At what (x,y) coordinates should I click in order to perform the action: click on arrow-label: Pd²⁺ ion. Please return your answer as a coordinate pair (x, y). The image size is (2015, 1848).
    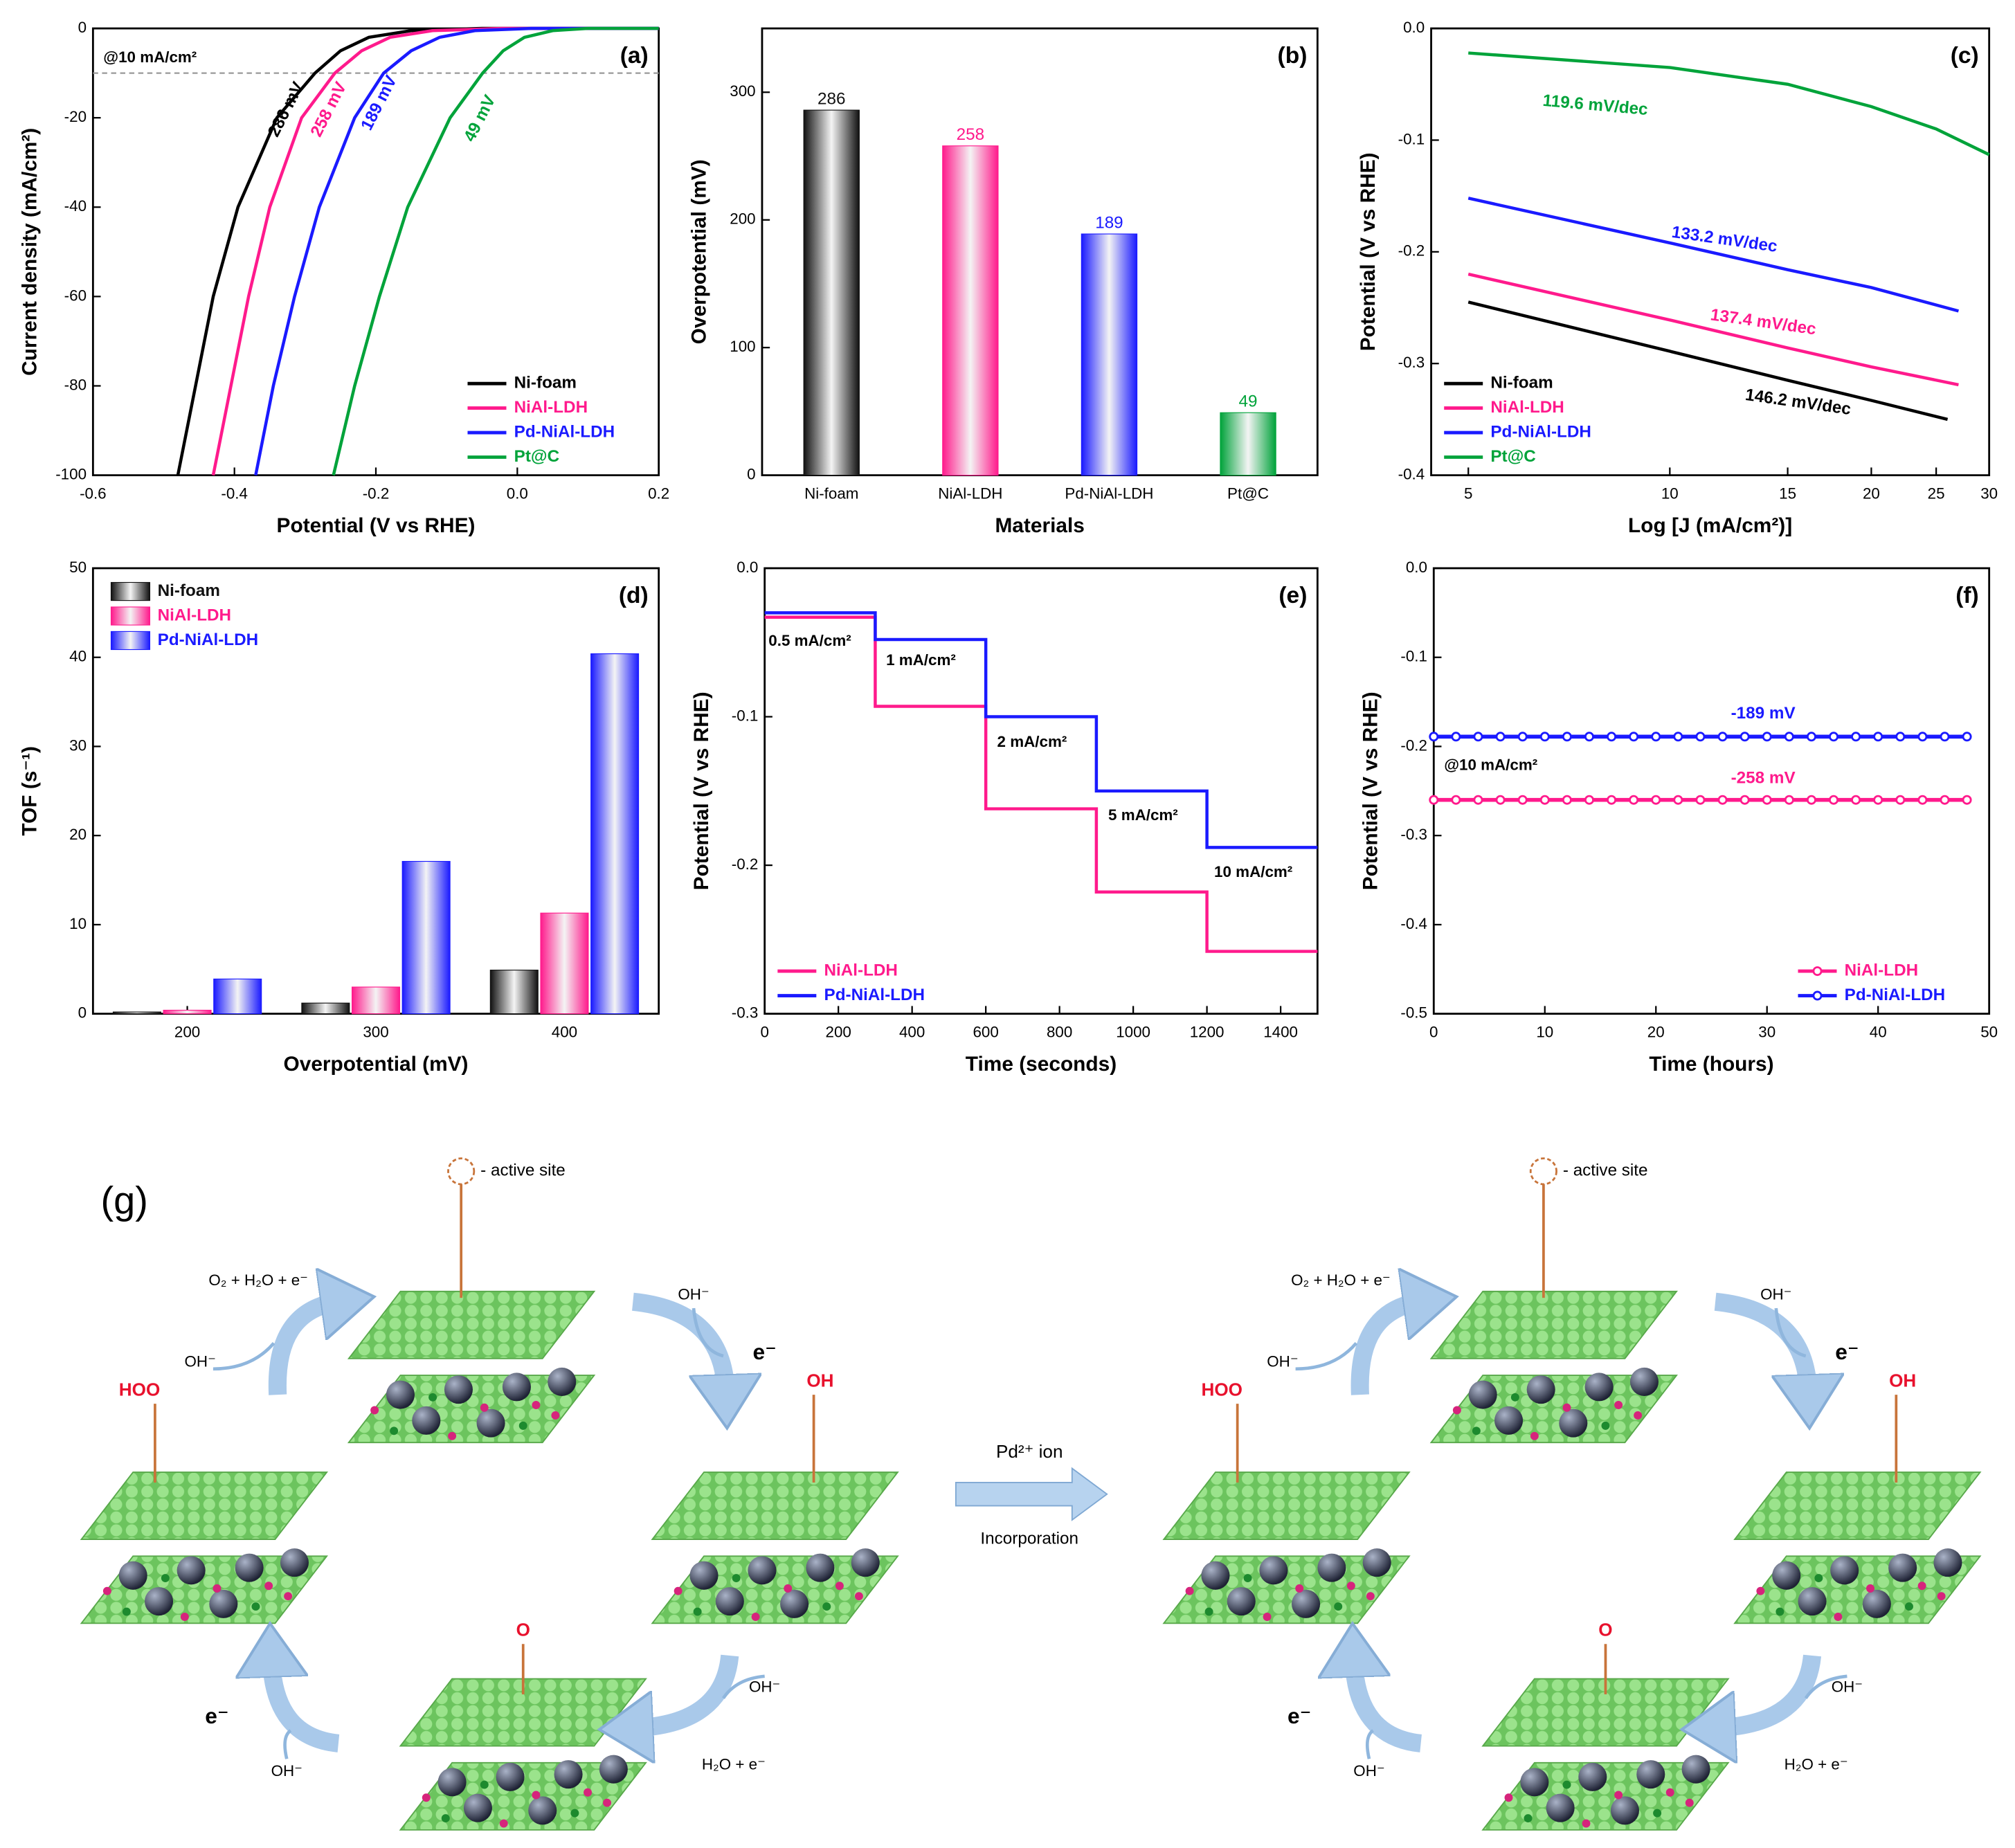
    Looking at the image, I should click on (1029, 1451).